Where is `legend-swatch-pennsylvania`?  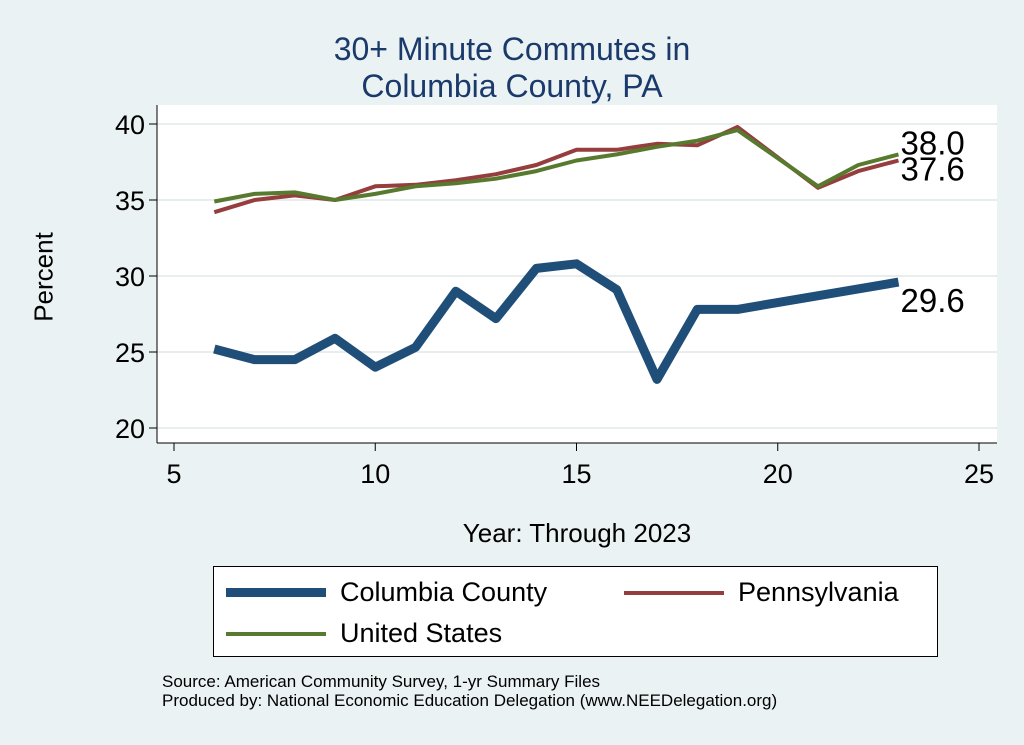 legend-swatch-pennsylvania is located at coordinates (674, 592).